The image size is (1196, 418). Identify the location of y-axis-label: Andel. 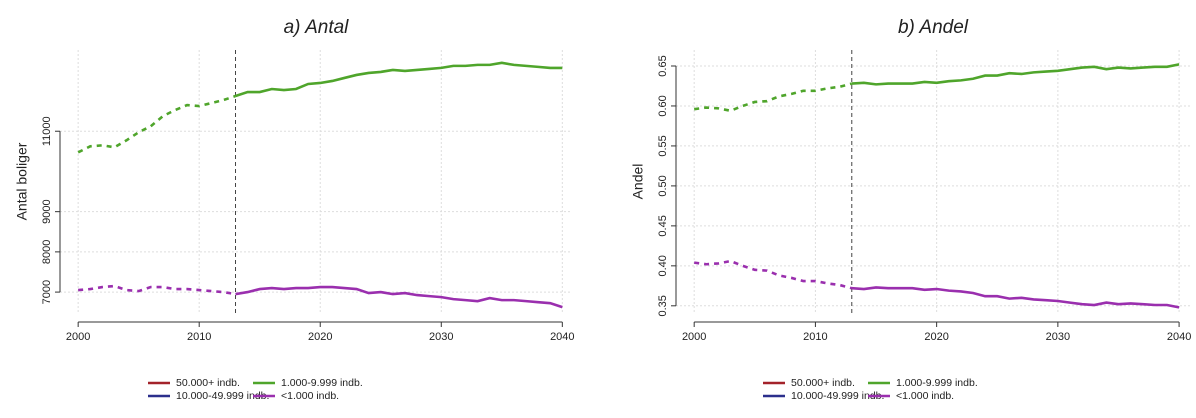
(638, 182).